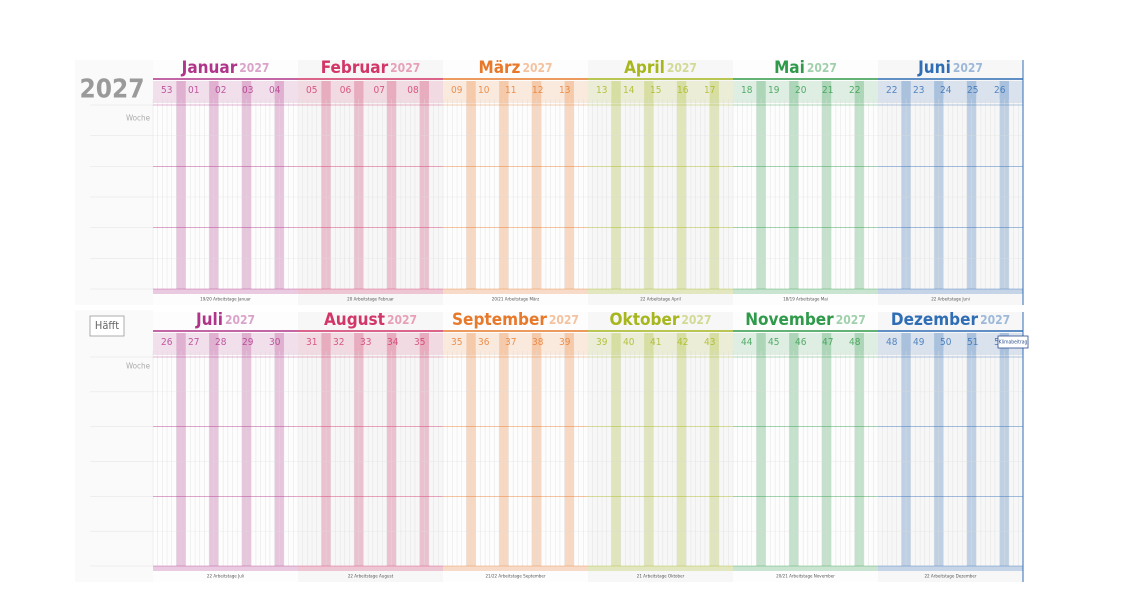 The width and height of the screenshot is (1136, 599). What do you see at coordinates (484, 342) in the screenshot?
I see `week-number: 36` at bounding box center [484, 342].